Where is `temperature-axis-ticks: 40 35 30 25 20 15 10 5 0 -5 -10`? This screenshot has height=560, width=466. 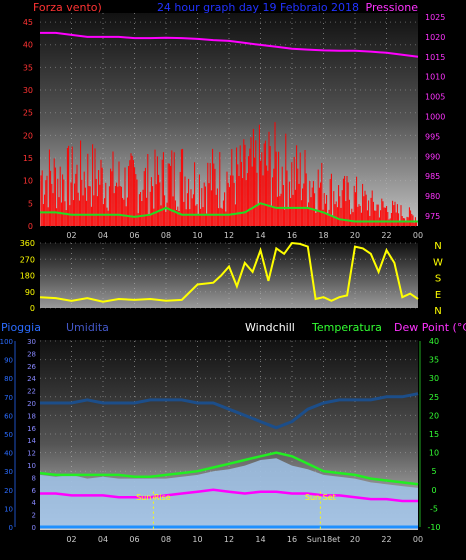 temperature-axis-ticks: 40 35 30 25 20 15 10 5 0 -5 -10 is located at coordinates (430, 434).